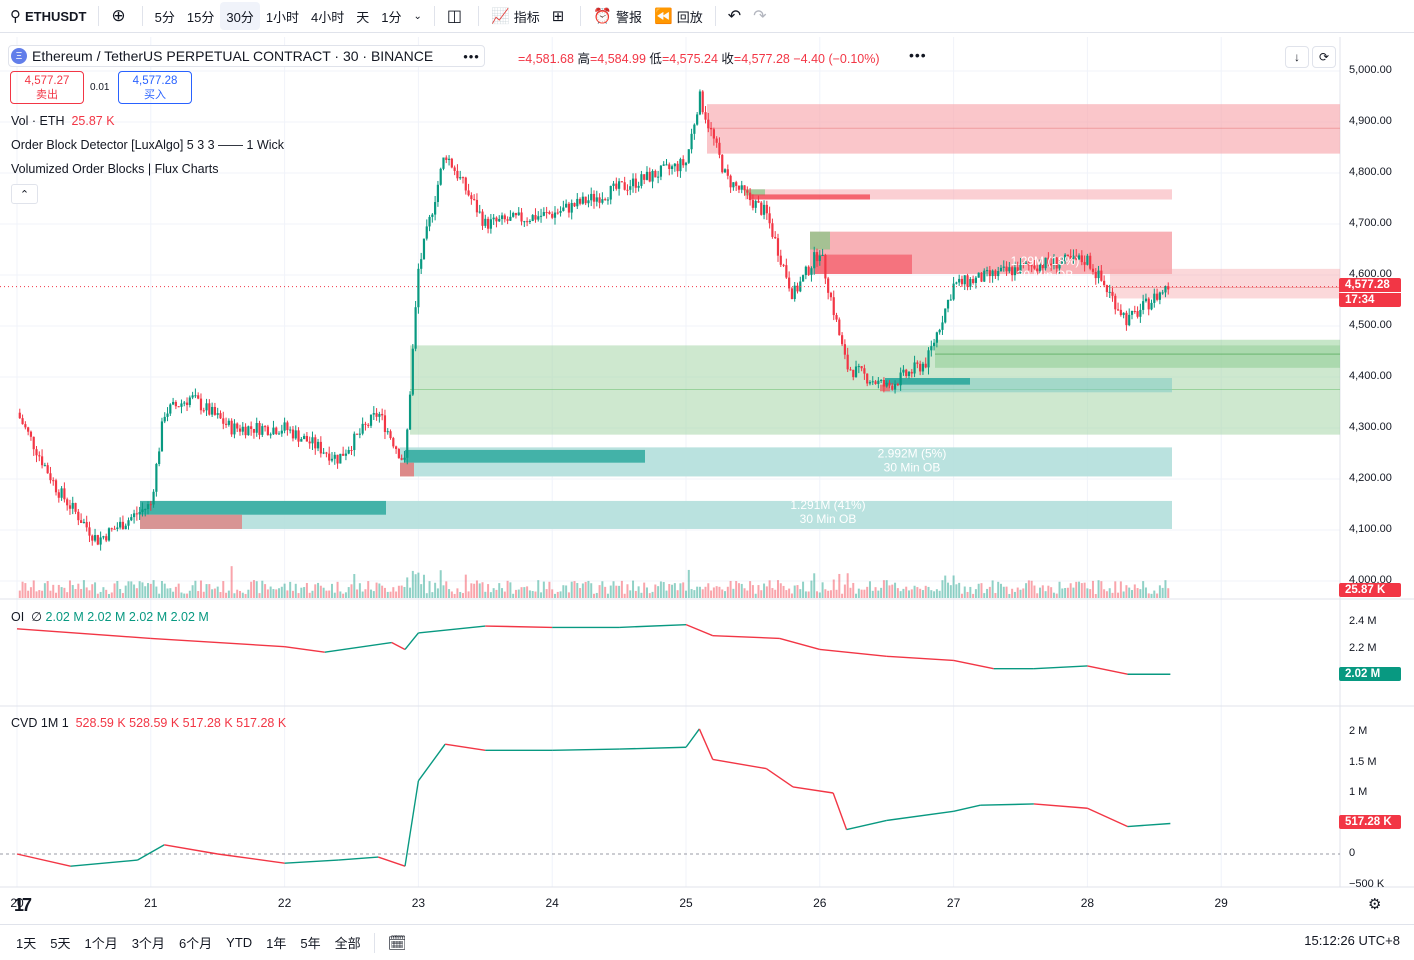 The width and height of the screenshot is (1414, 960). I want to click on range-1y: 1年, so click(276, 943).